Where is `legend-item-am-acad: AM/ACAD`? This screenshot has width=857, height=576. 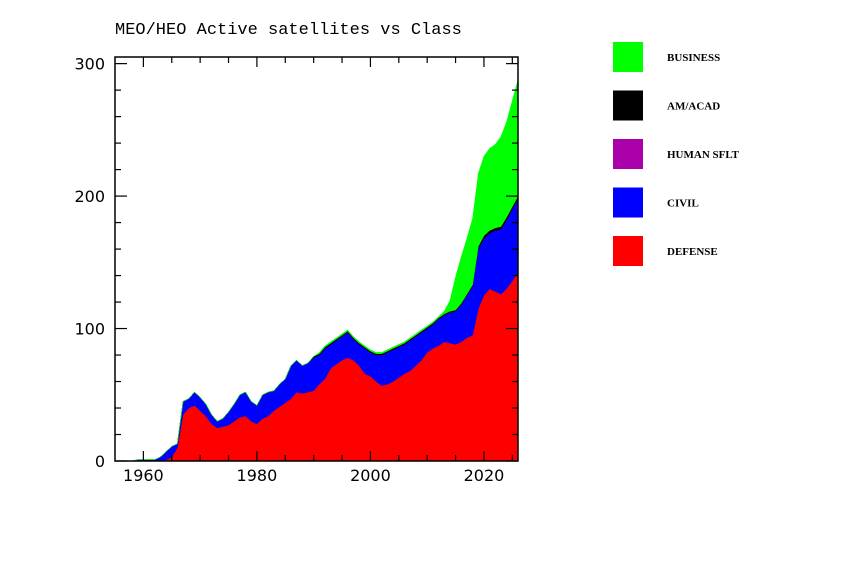
legend-item-am-acad: AM/ACAD is located at coordinates (666, 105).